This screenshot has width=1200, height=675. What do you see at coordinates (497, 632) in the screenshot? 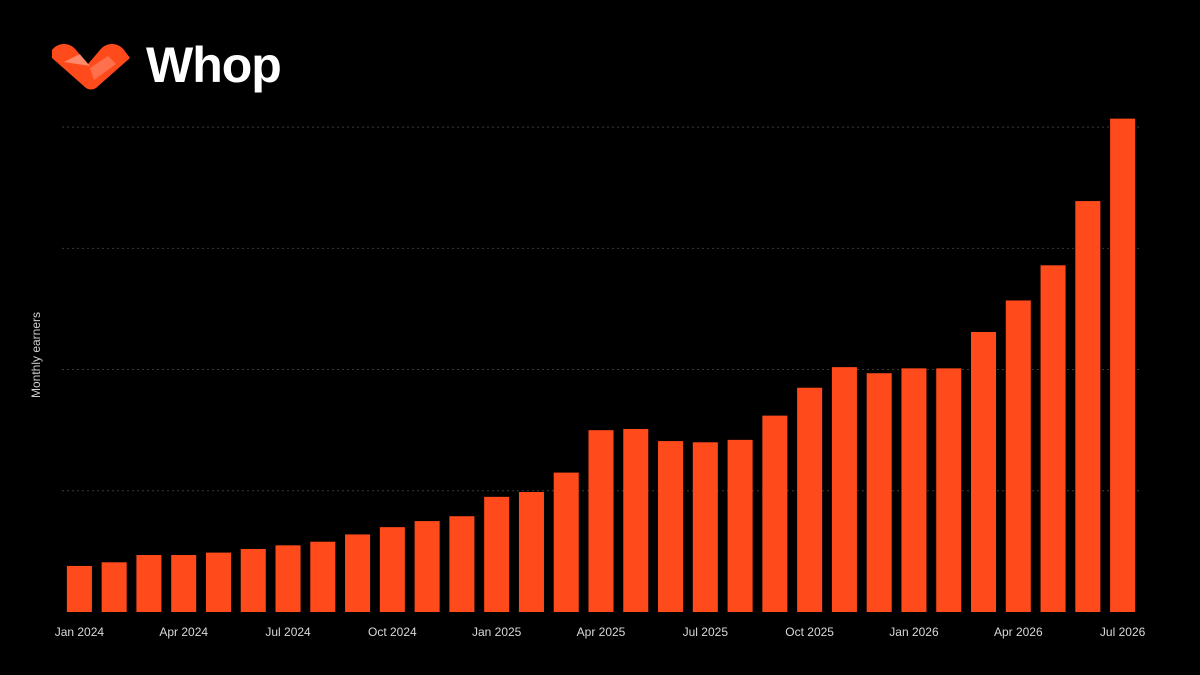
I see `x-tick-label: Jan 2025` at bounding box center [497, 632].